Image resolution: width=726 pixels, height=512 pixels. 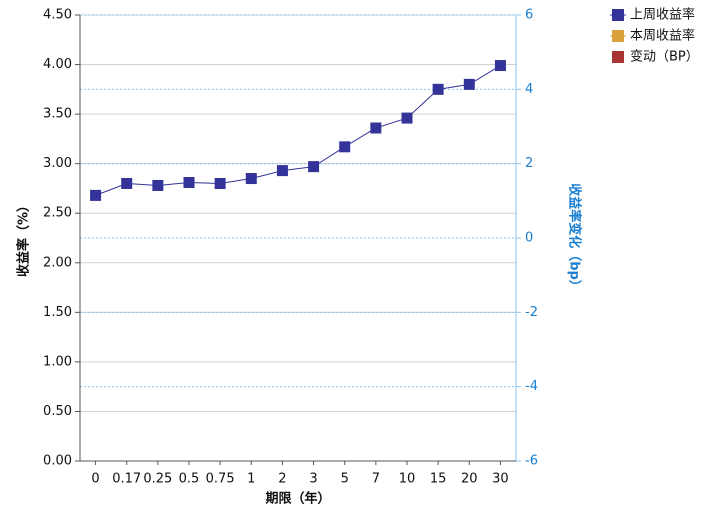 I want to click on y2-tick-label: -4, so click(x=531, y=386).